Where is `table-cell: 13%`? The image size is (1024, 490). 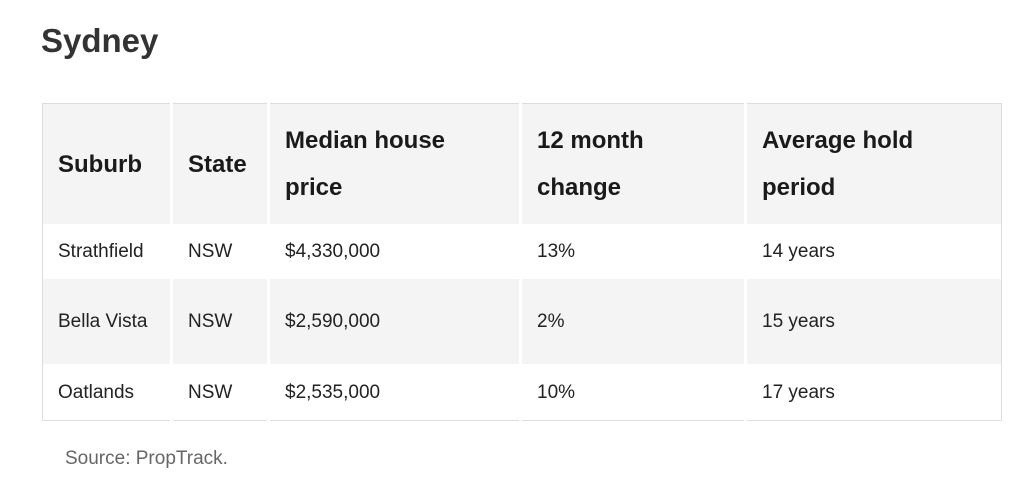 table-cell: 13% is located at coordinates (633, 251).